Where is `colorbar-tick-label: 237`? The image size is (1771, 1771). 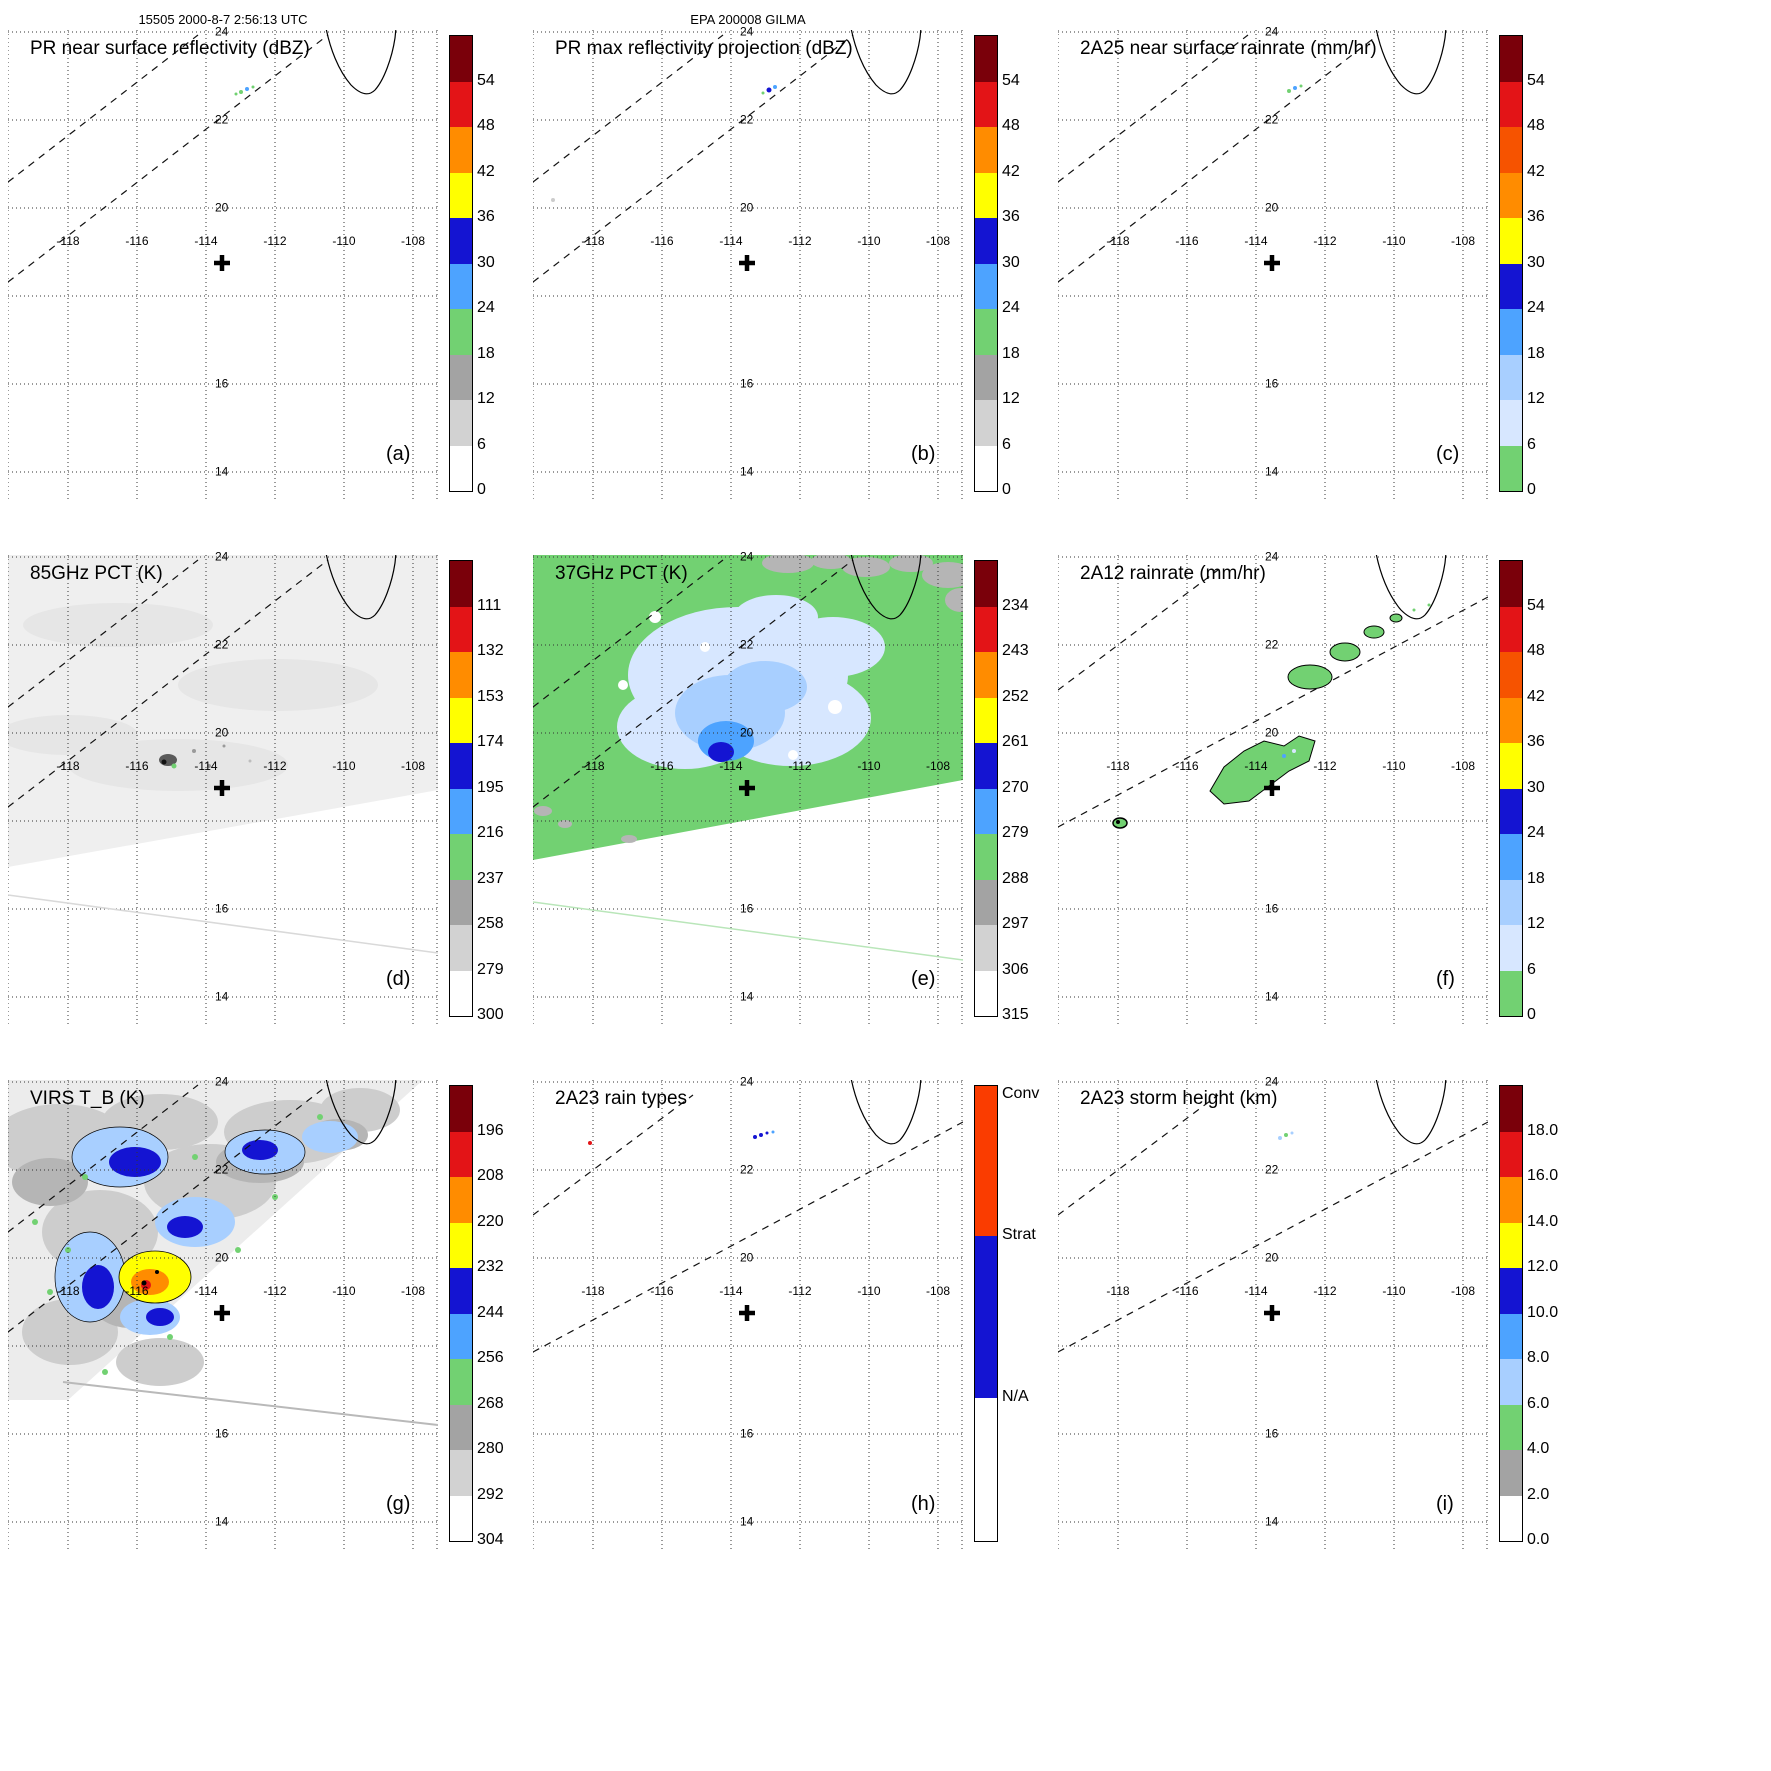 colorbar-tick-label: 237 is located at coordinates (490, 878).